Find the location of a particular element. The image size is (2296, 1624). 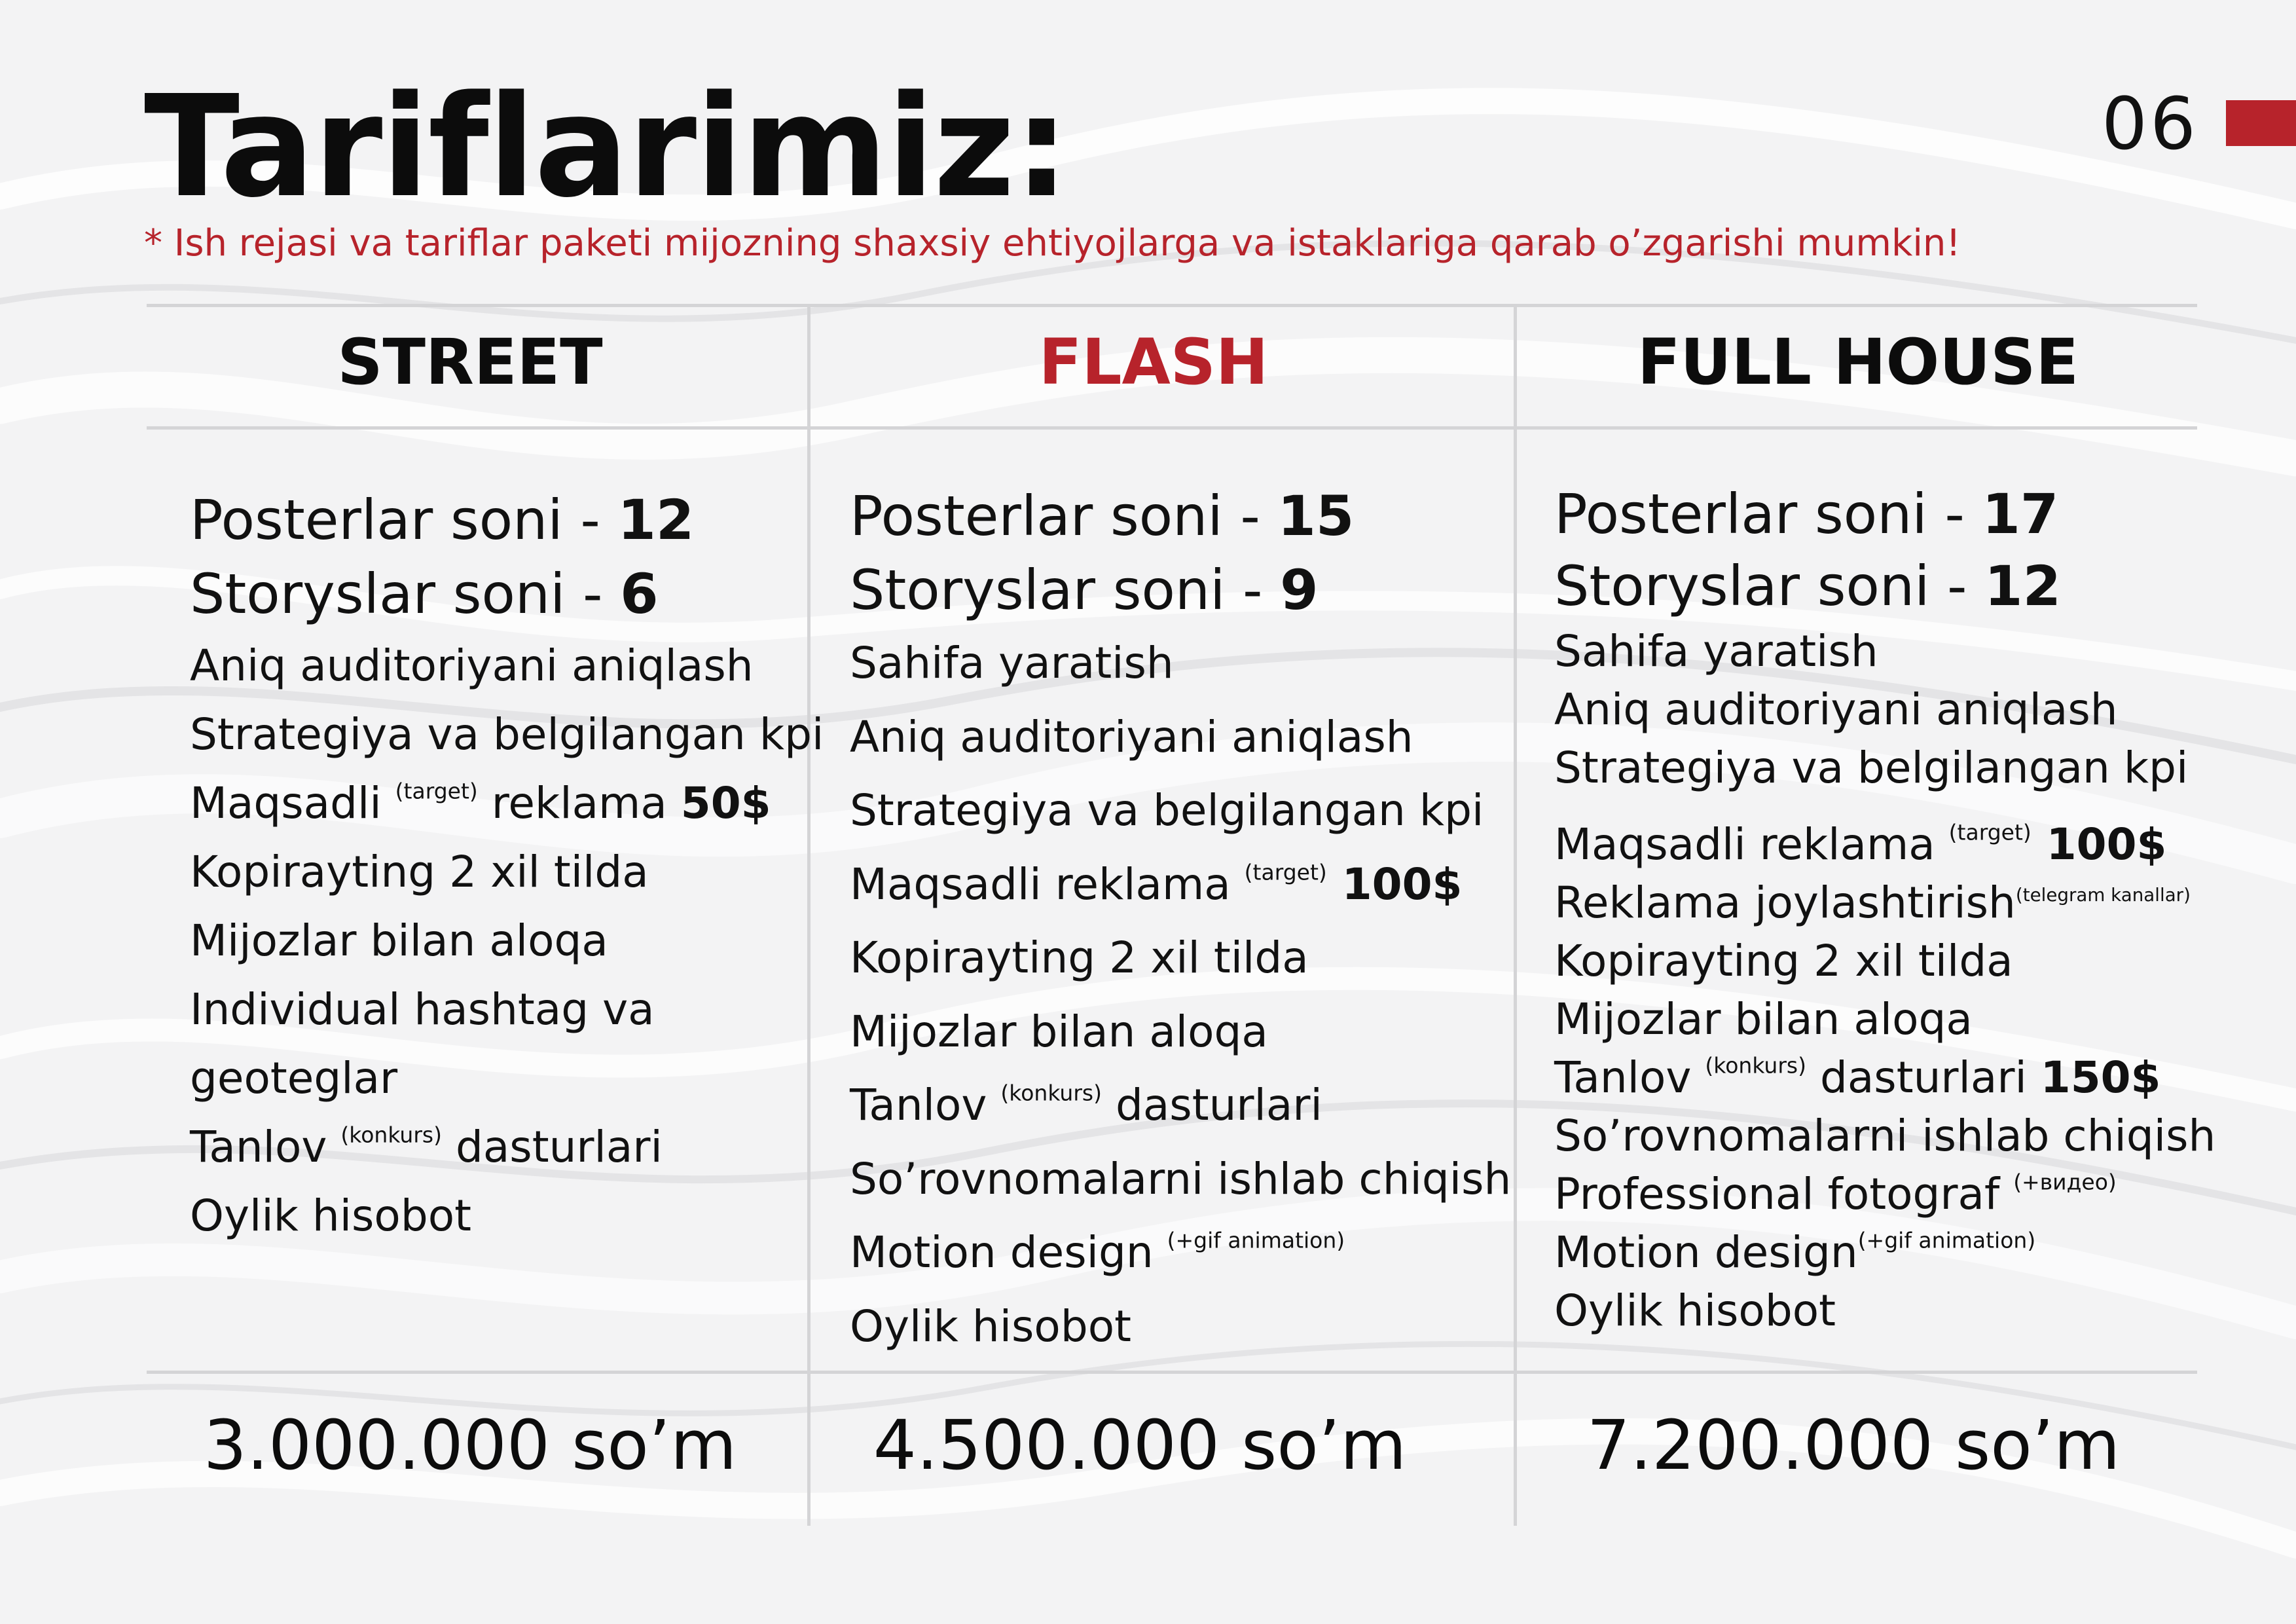

feature-label: reklama is located at coordinates (579, 803).